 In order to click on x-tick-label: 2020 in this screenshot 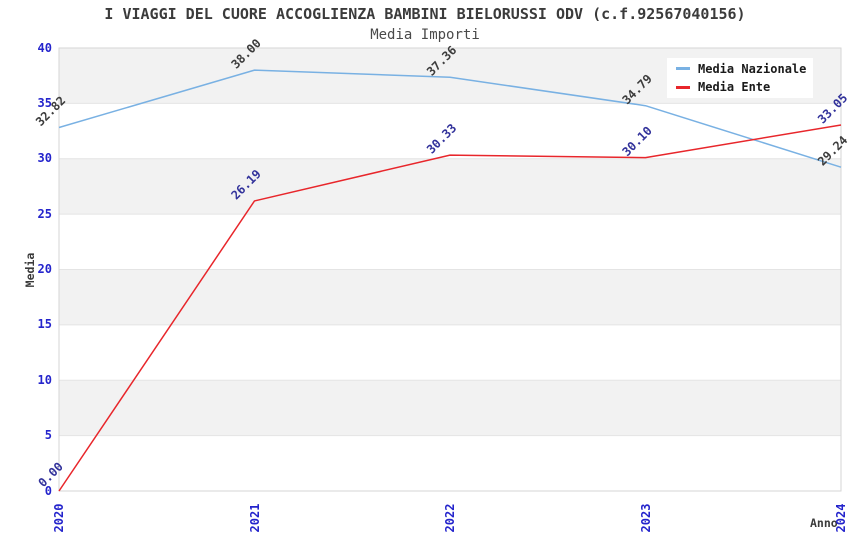, I will do `click(59, 518)`.